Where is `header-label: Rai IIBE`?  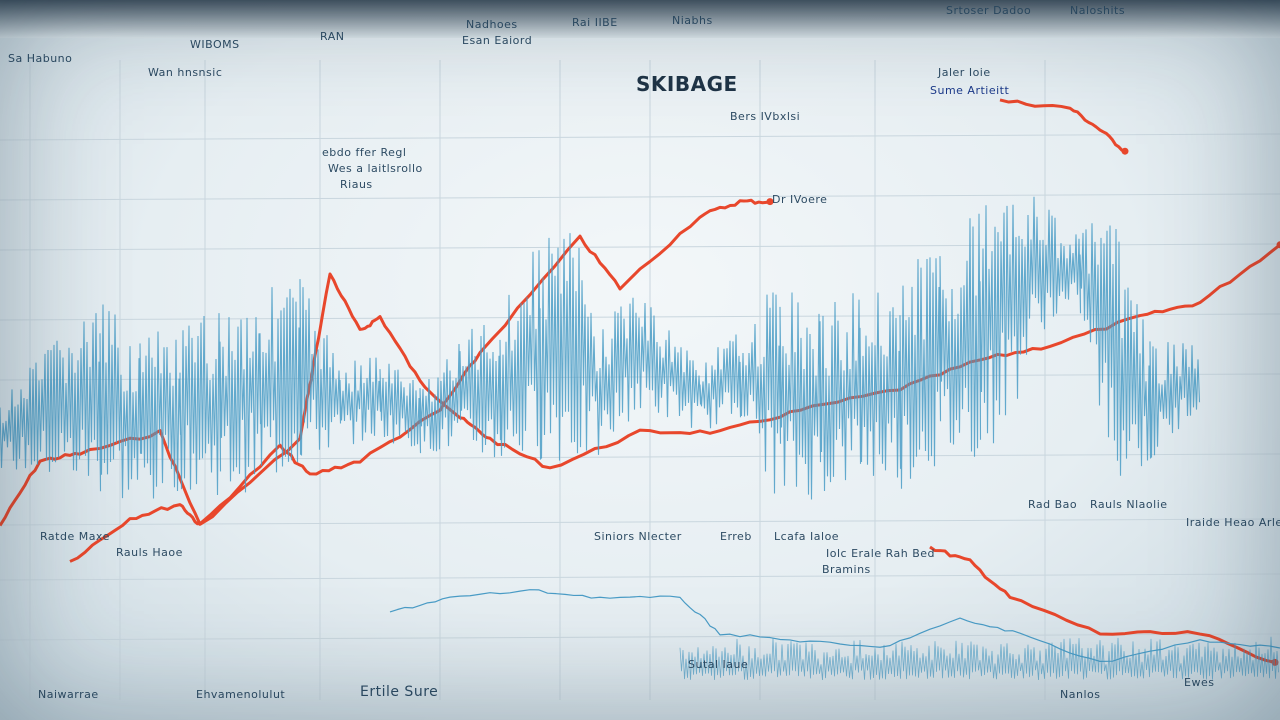 header-label: Rai IIBE is located at coordinates (595, 22).